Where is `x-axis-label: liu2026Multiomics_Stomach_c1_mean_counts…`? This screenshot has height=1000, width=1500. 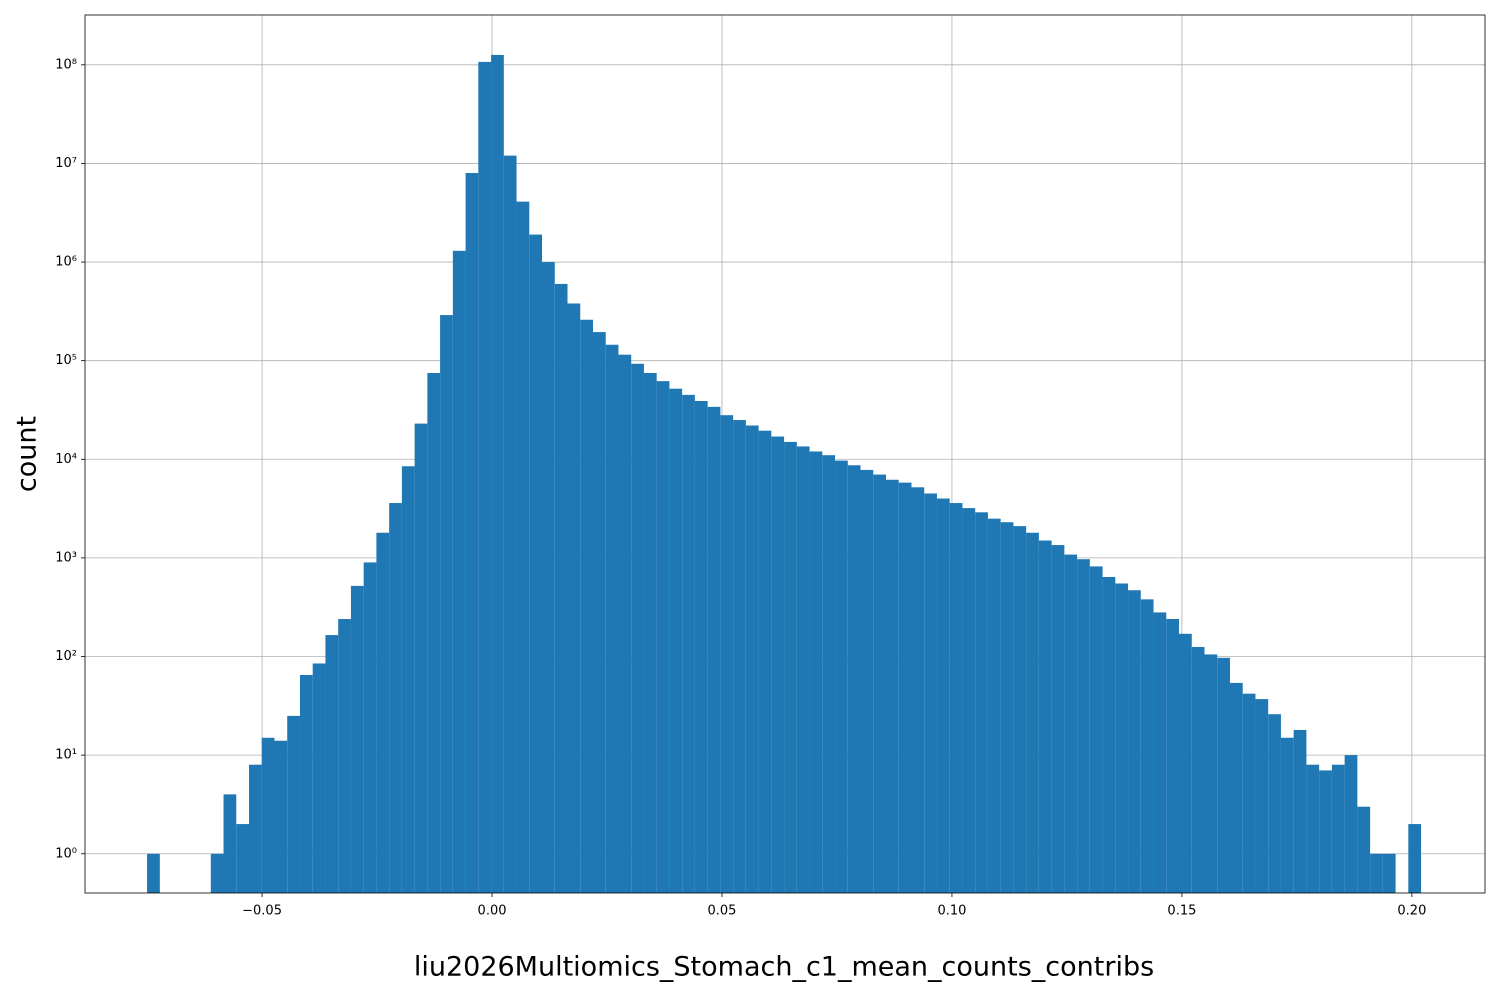
x-axis-label: liu2026Multiomics_Stomach_c1_mean_counts… is located at coordinates (784, 967).